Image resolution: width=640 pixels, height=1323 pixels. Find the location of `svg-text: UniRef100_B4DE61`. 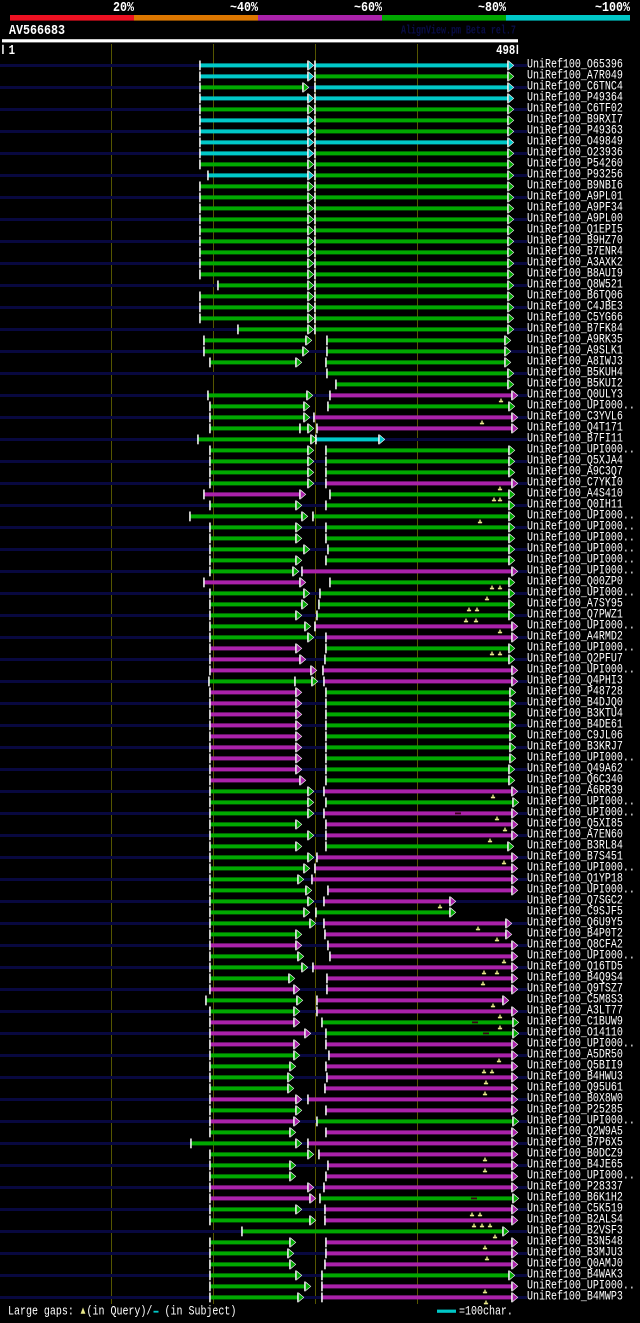

svg-text: UniRef100_B4DE61 is located at coordinates (575, 724).